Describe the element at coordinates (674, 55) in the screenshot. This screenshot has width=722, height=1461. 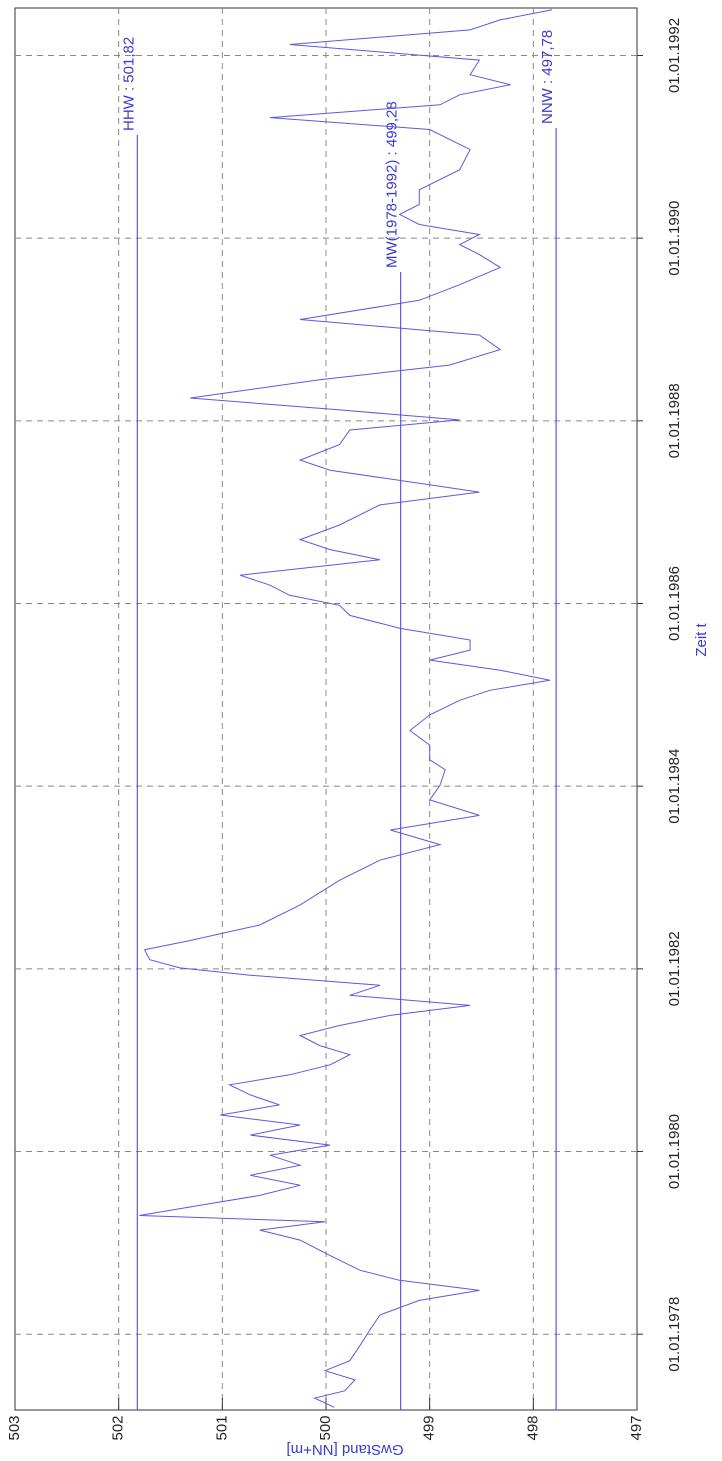
I see `x-tick-label: 01.01.1992` at that location.